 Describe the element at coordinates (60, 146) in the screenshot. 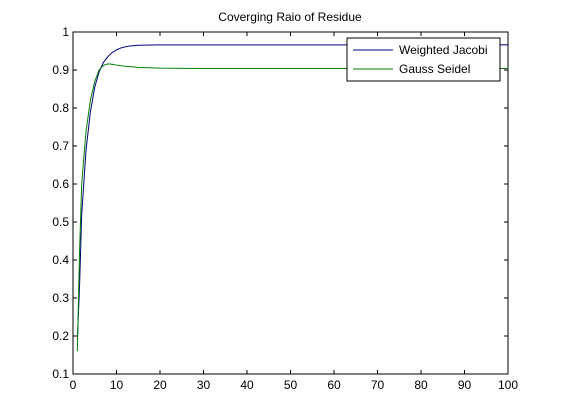

I see `y-tick-label: 0.7` at that location.